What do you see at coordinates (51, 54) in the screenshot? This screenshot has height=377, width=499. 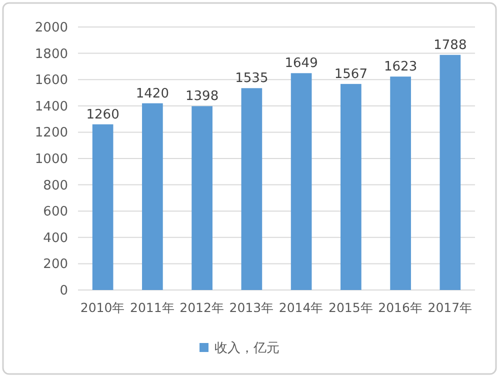 I see `y-tick-label: 1800` at bounding box center [51, 54].